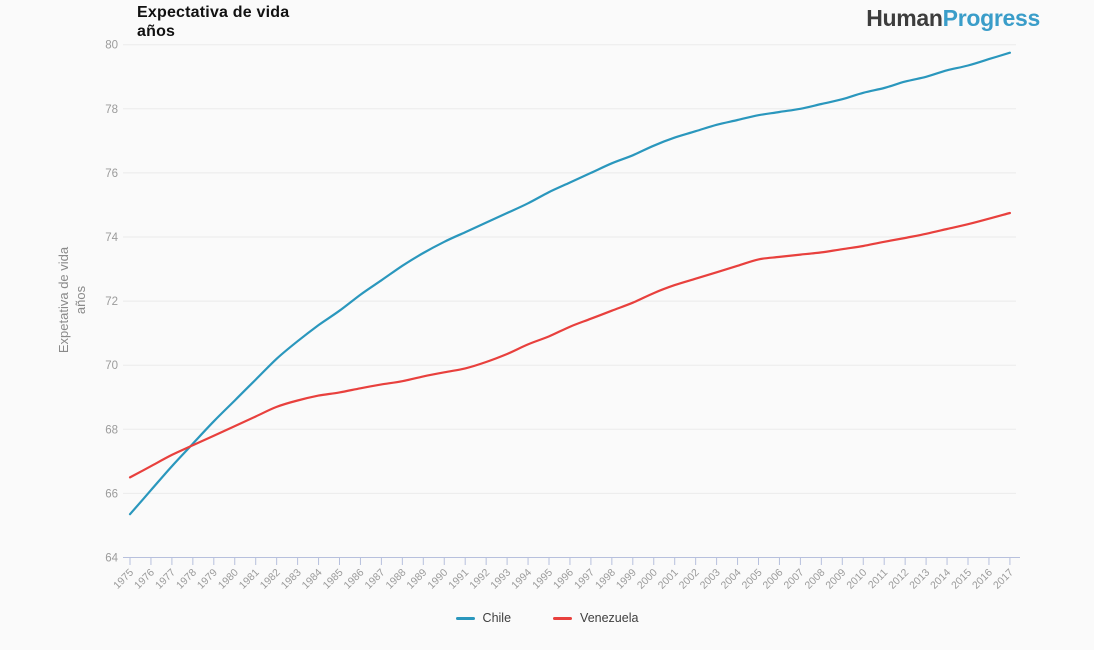 The height and width of the screenshot is (650, 1094). I want to click on x-tick-label: 2012, so click(898, 579).